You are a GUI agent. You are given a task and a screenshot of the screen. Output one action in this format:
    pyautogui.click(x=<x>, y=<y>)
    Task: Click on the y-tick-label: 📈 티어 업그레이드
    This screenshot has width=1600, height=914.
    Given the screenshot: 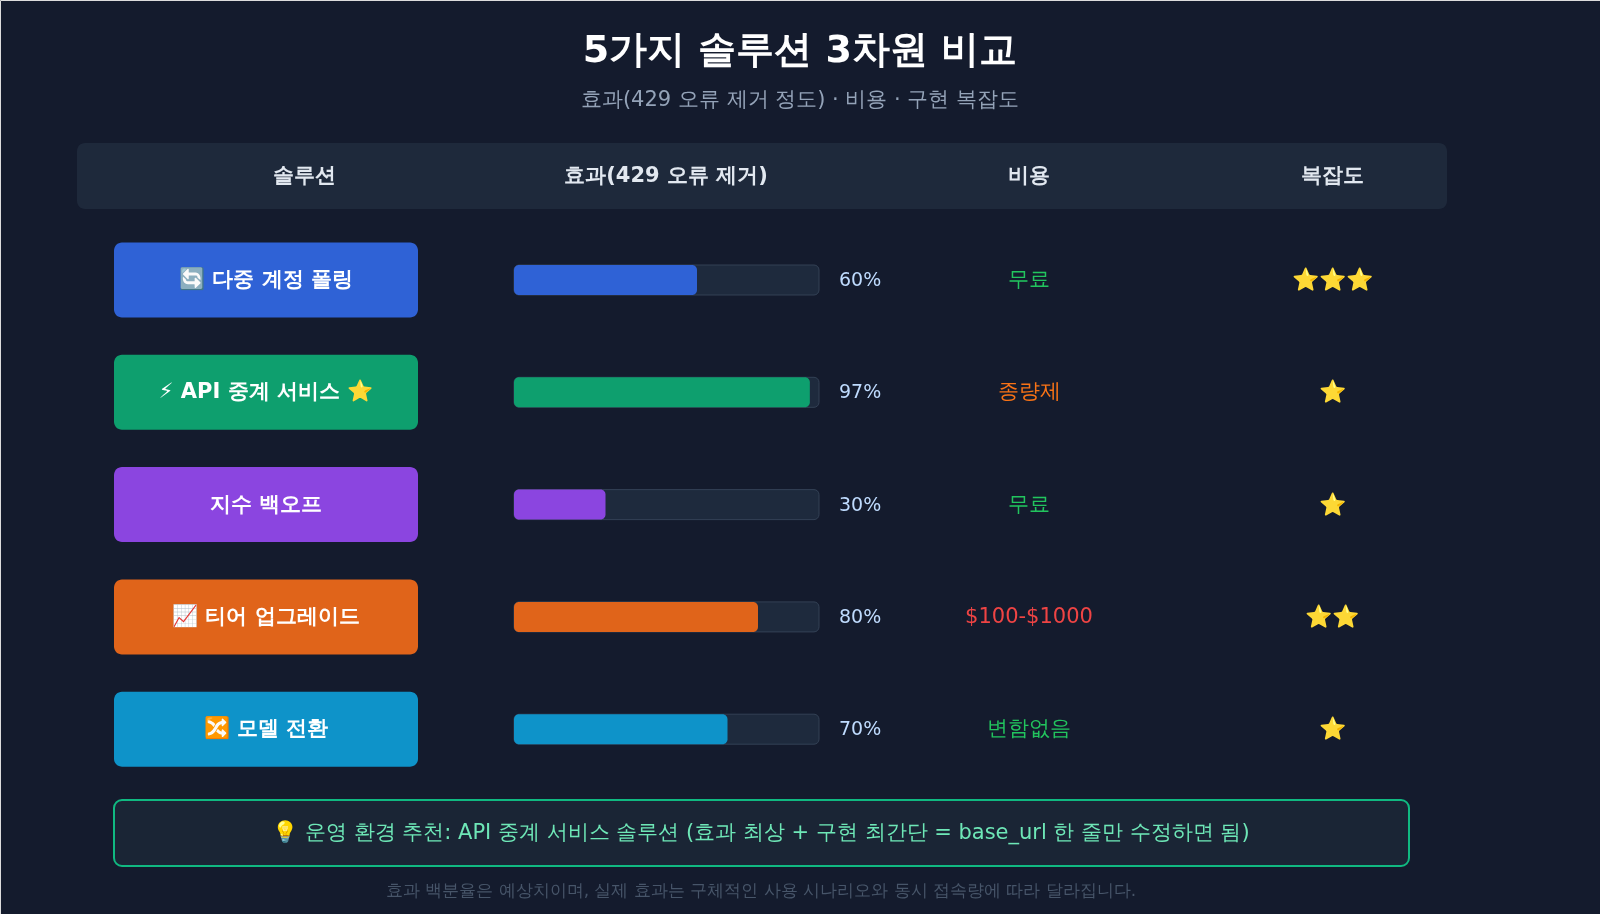 What is the action you would take?
    pyautogui.click(x=266, y=615)
    